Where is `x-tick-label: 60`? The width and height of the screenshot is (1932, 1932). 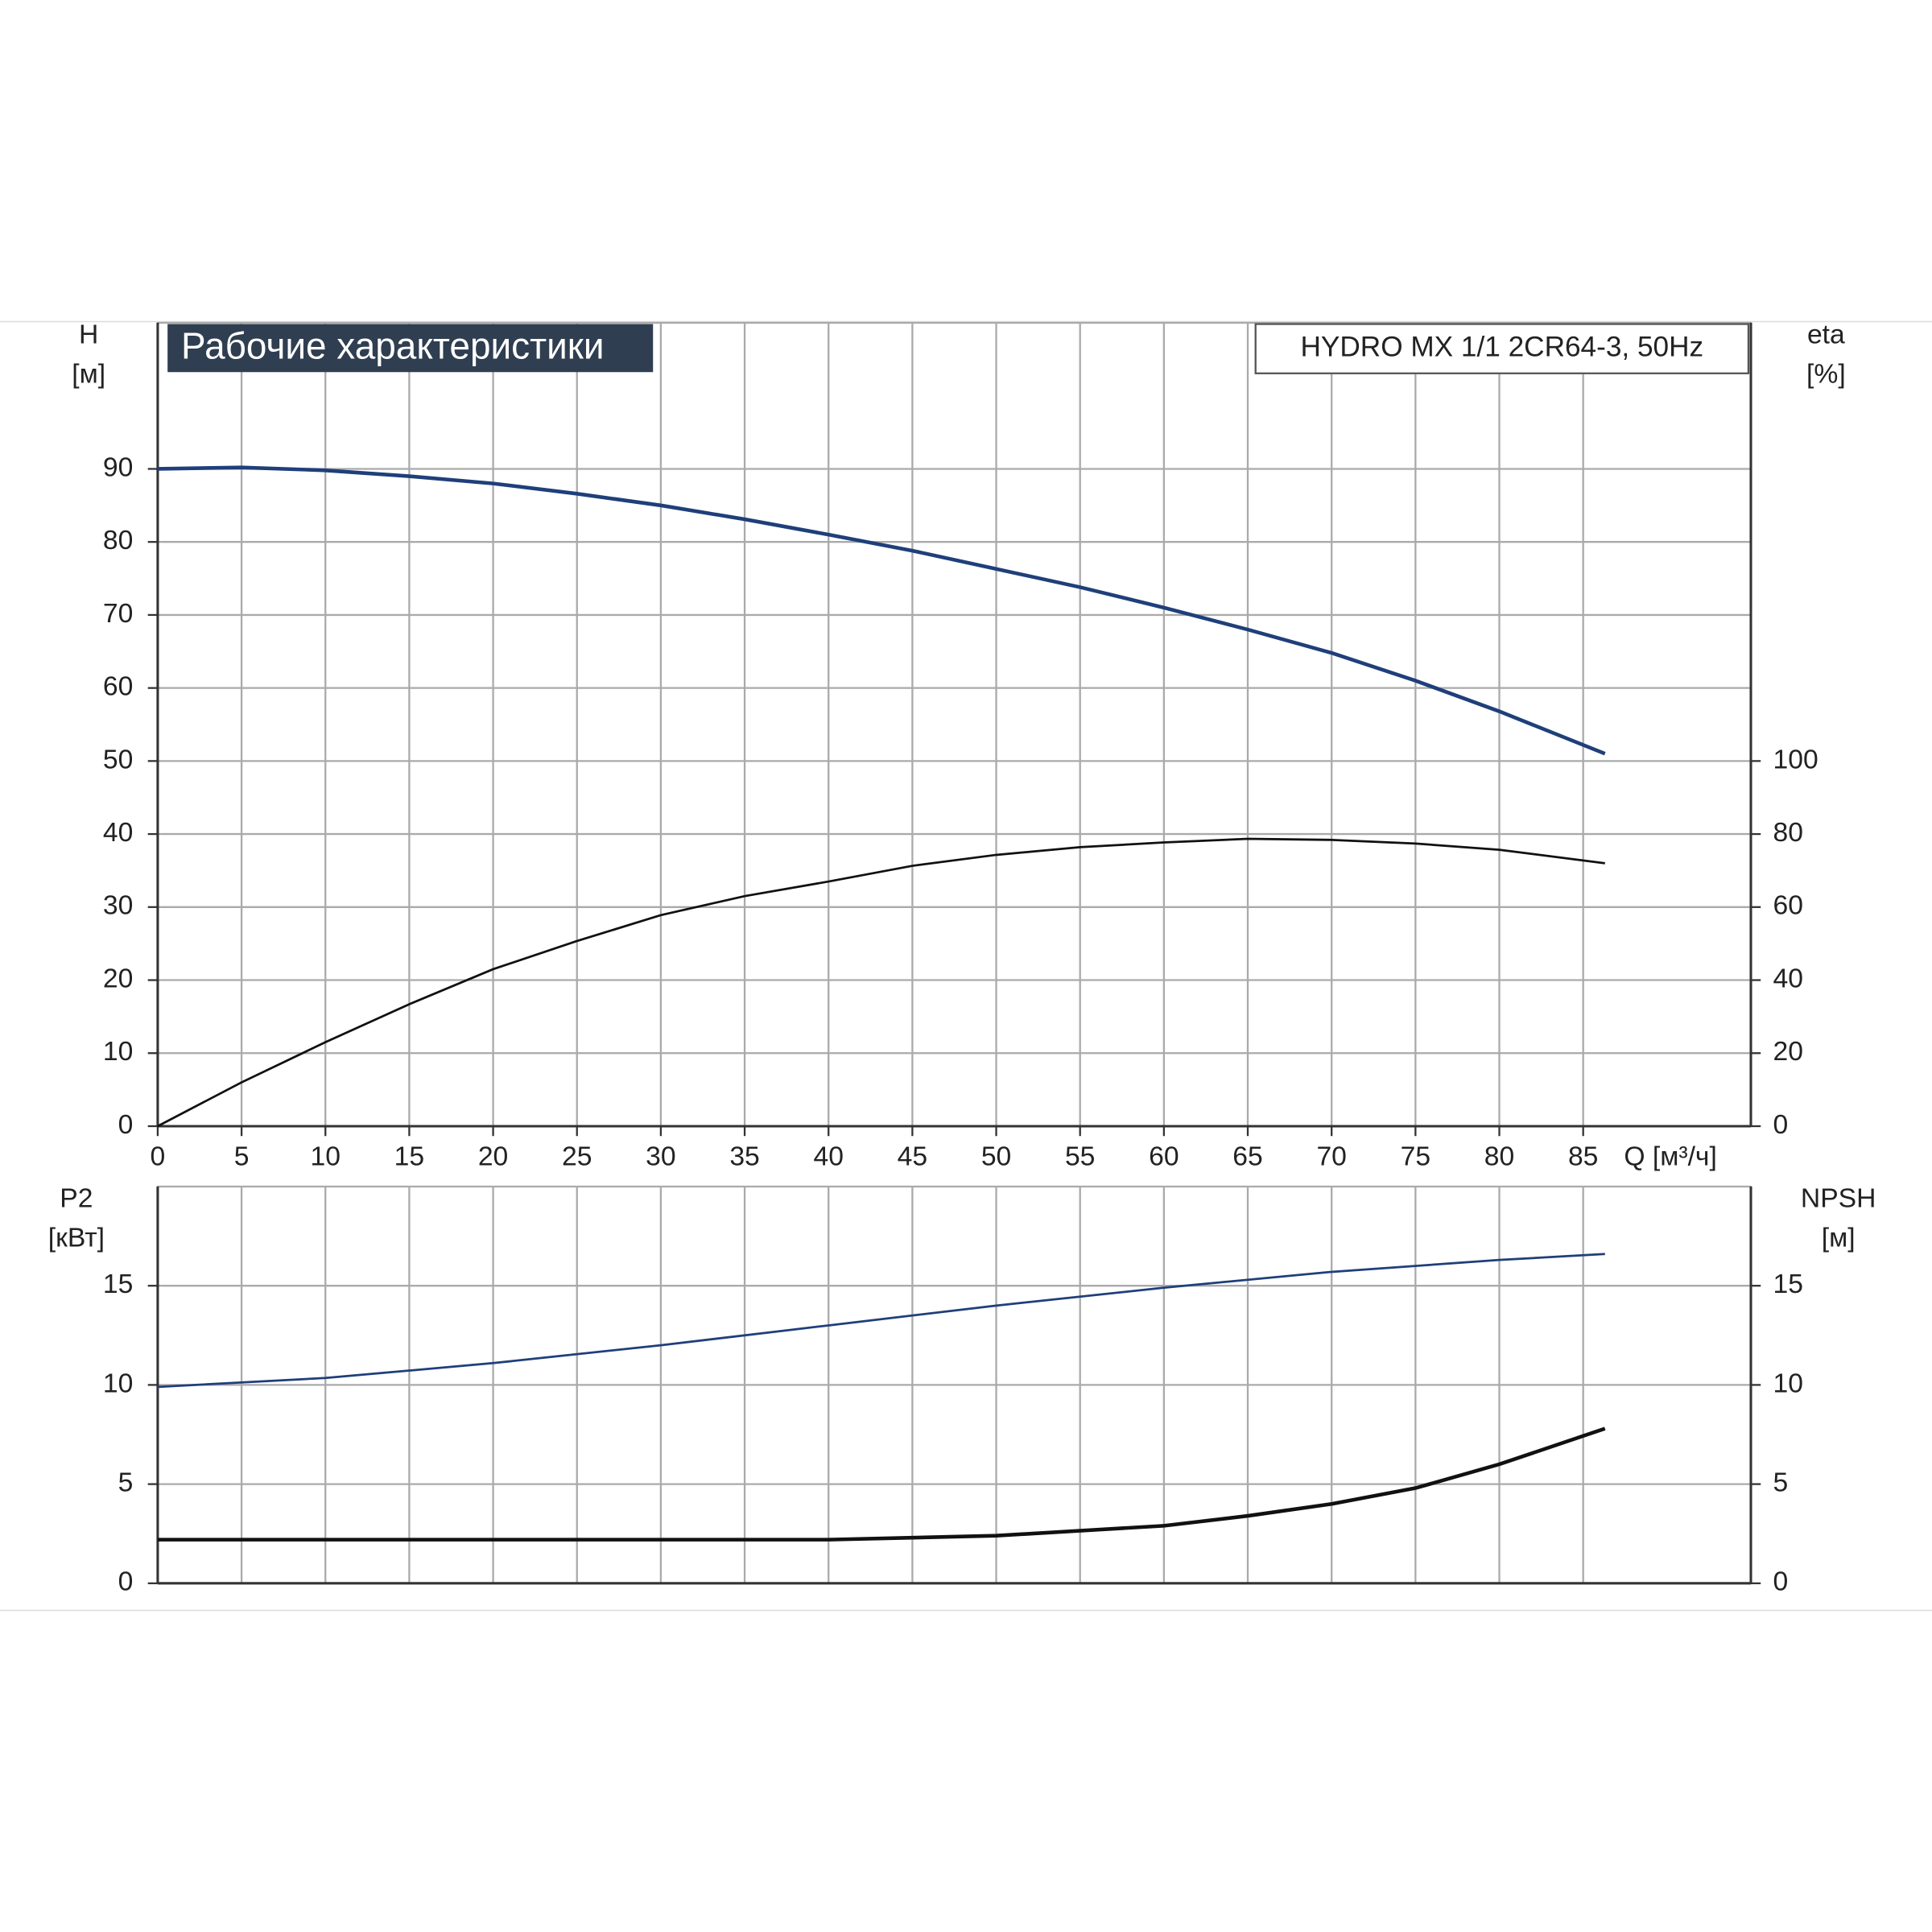 x-tick-label: 60 is located at coordinates (1164, 1157).